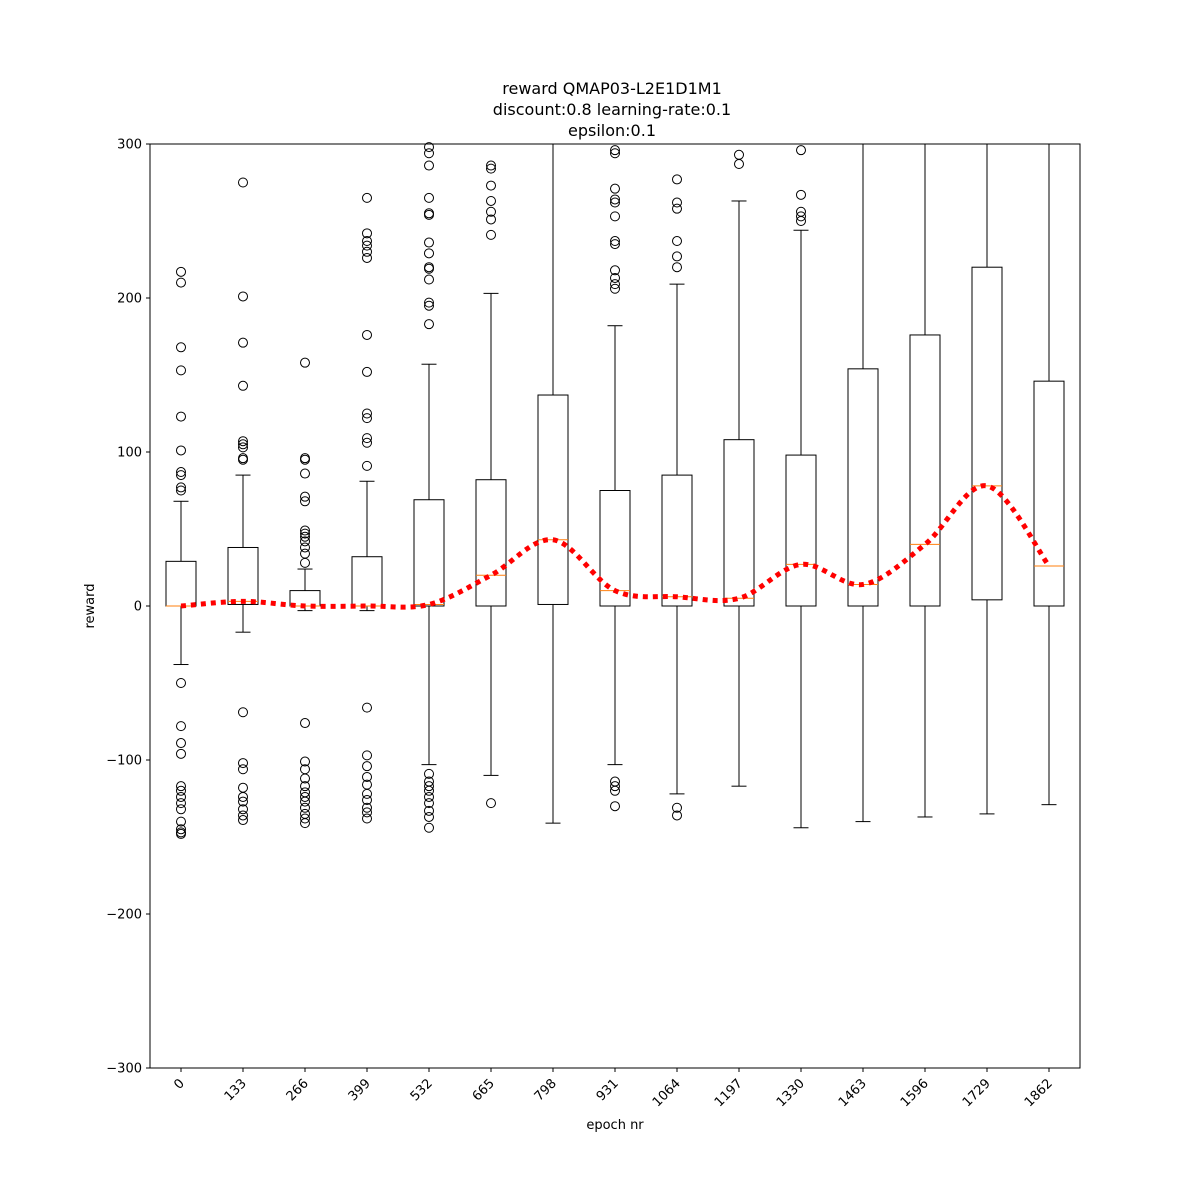 The height and width of the screenshot is (1200, 1200). I want to click on y-tick-label: 300, so click(129, 145).